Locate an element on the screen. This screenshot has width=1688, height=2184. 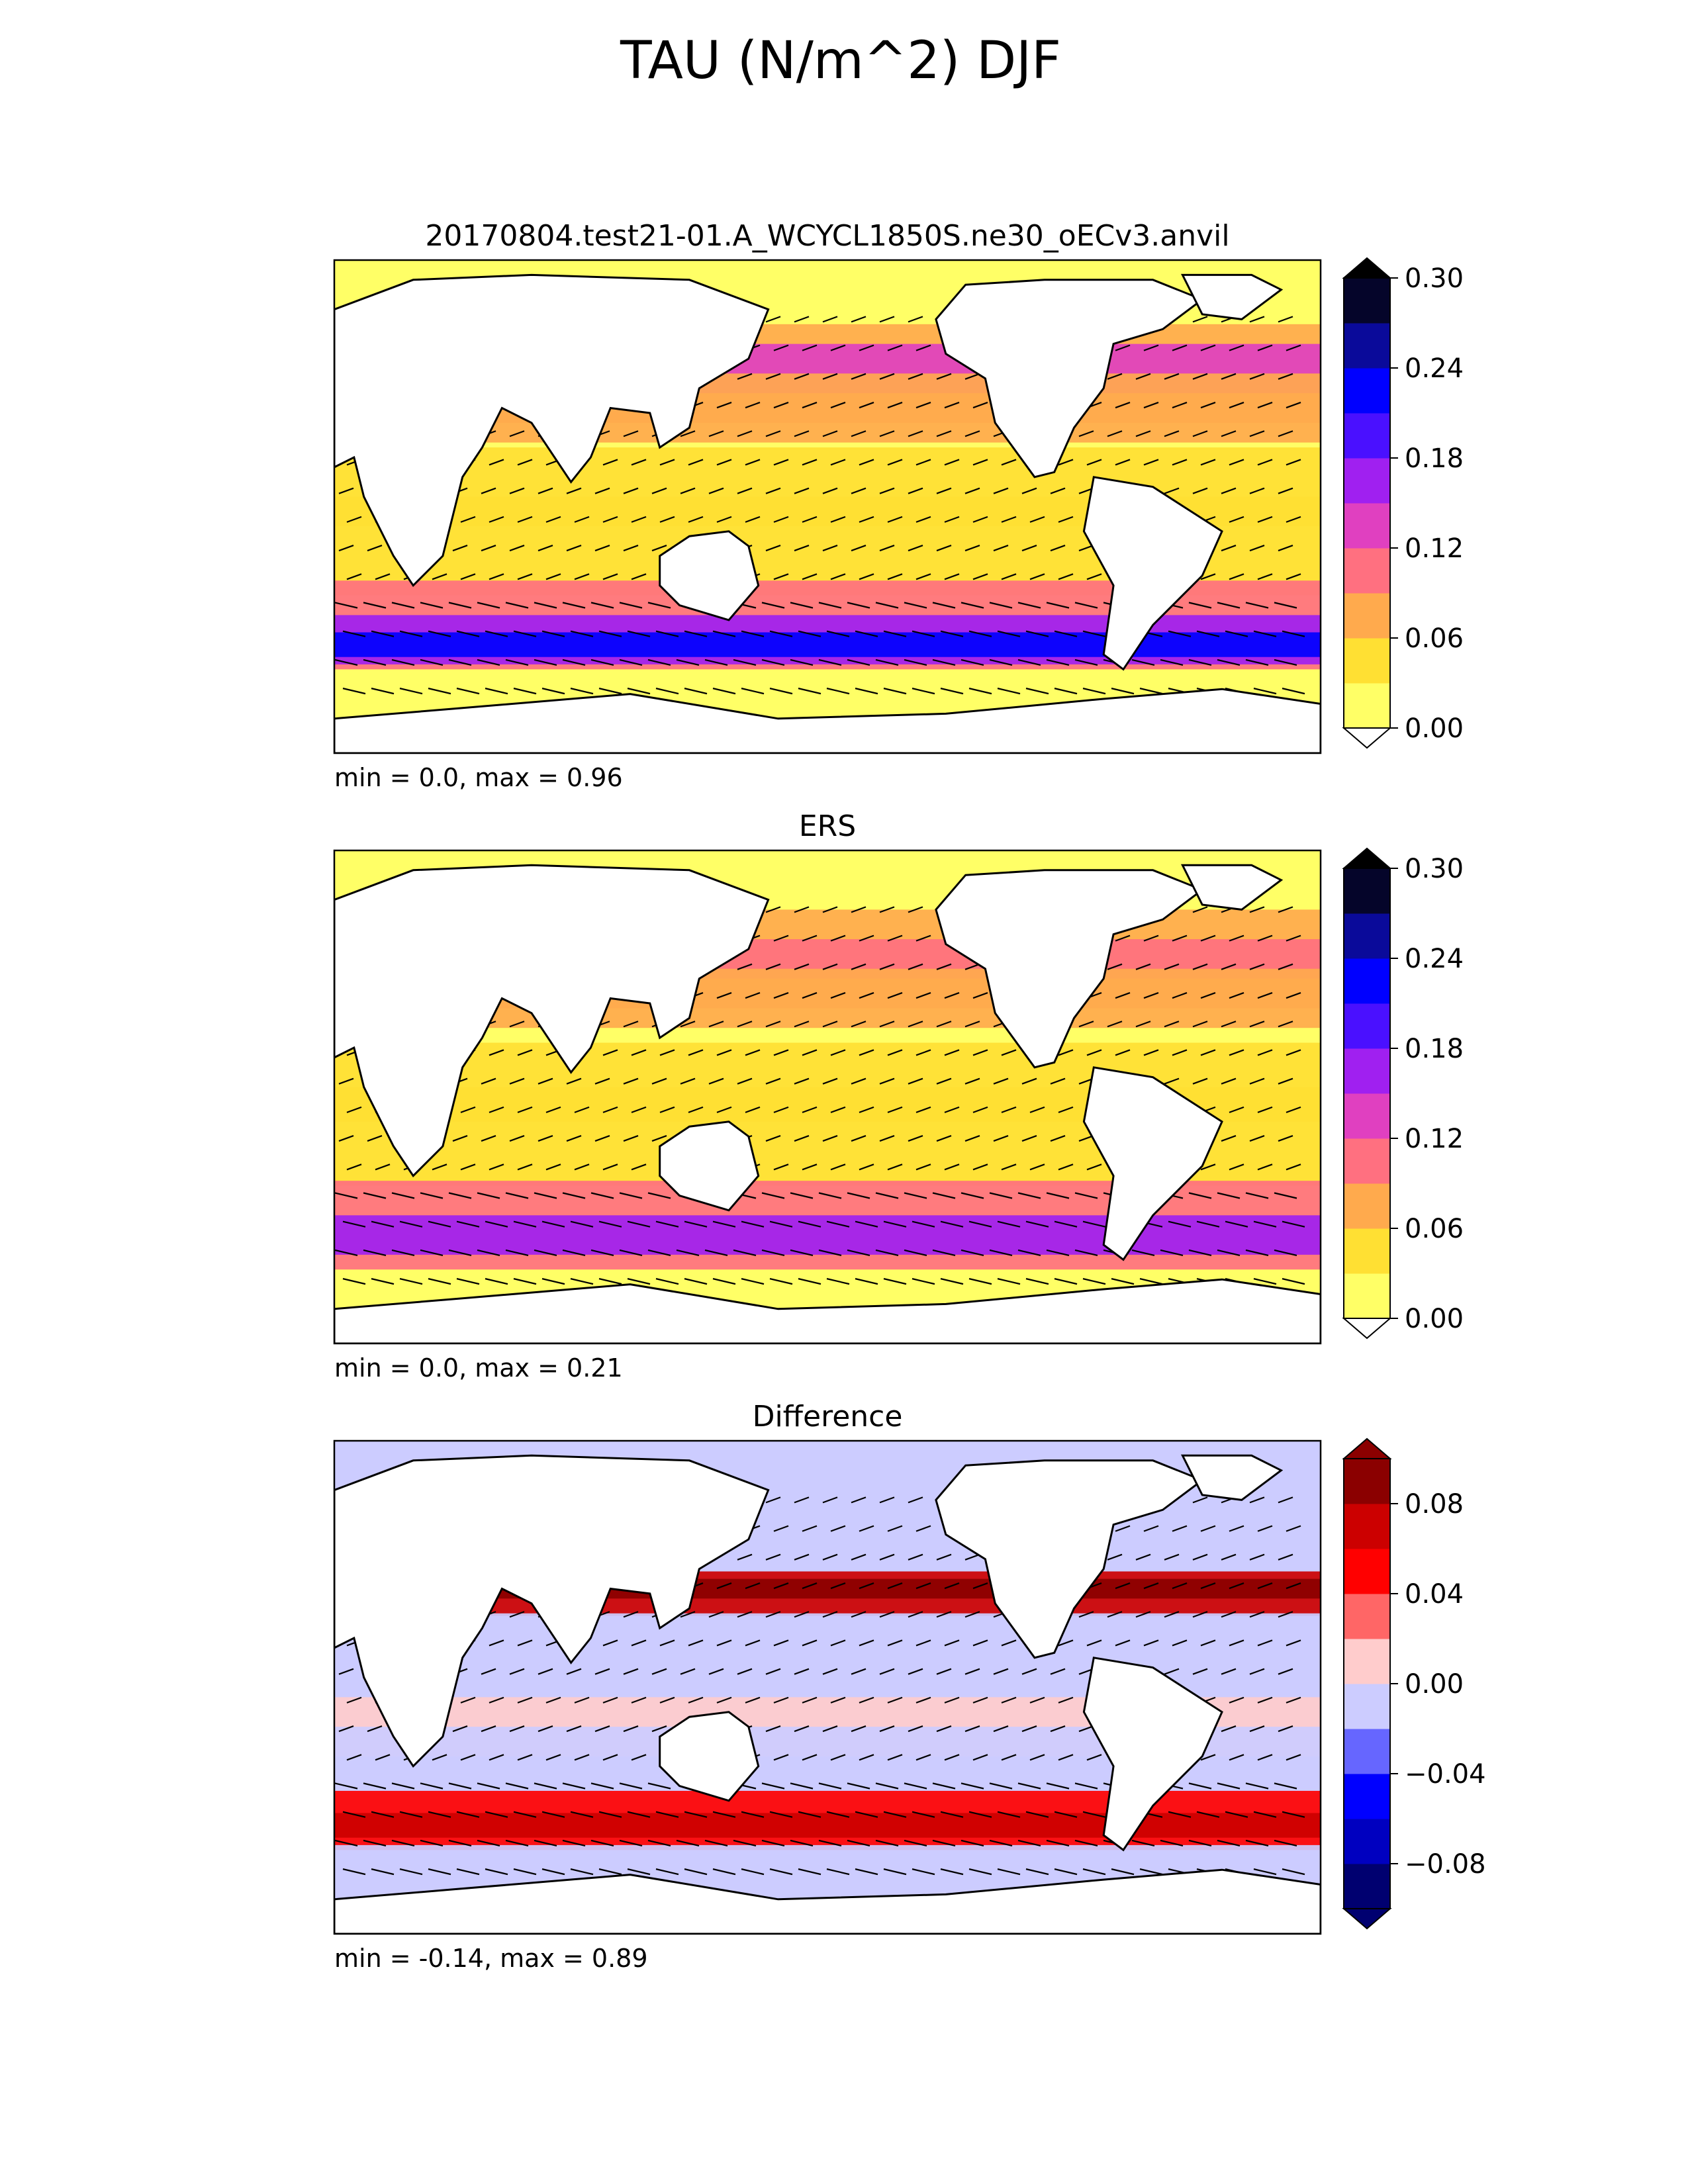
colorbar-tick-label: 0.24 is located at coordinates (1434, 368).